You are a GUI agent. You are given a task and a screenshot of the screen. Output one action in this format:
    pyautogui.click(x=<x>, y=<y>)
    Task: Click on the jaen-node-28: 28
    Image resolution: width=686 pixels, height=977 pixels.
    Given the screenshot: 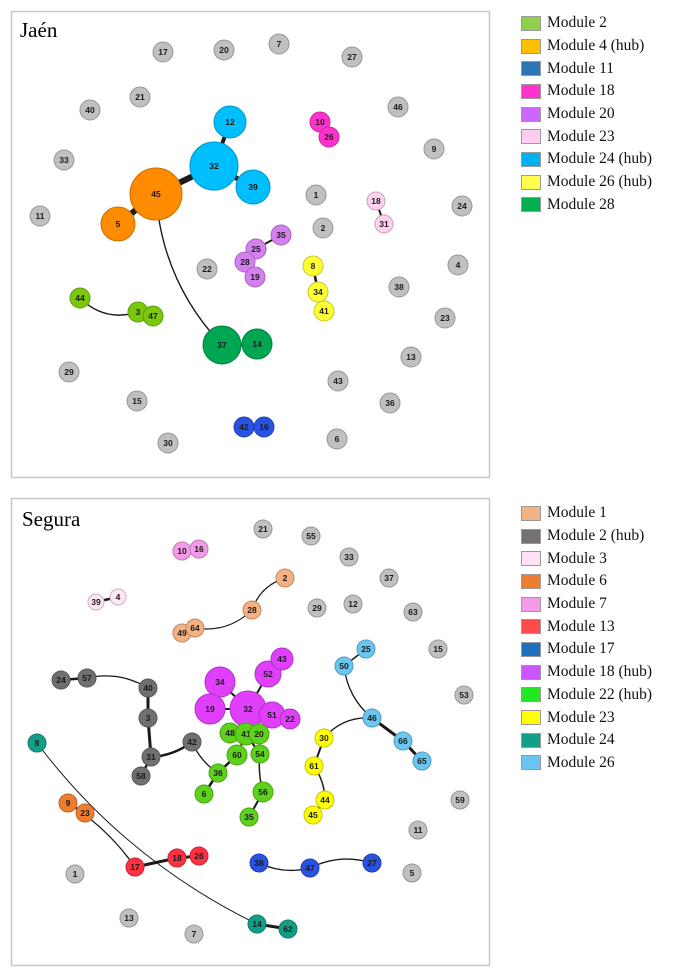 What is the action you would take?
    pyautogui.click(x=245, y=262)
    